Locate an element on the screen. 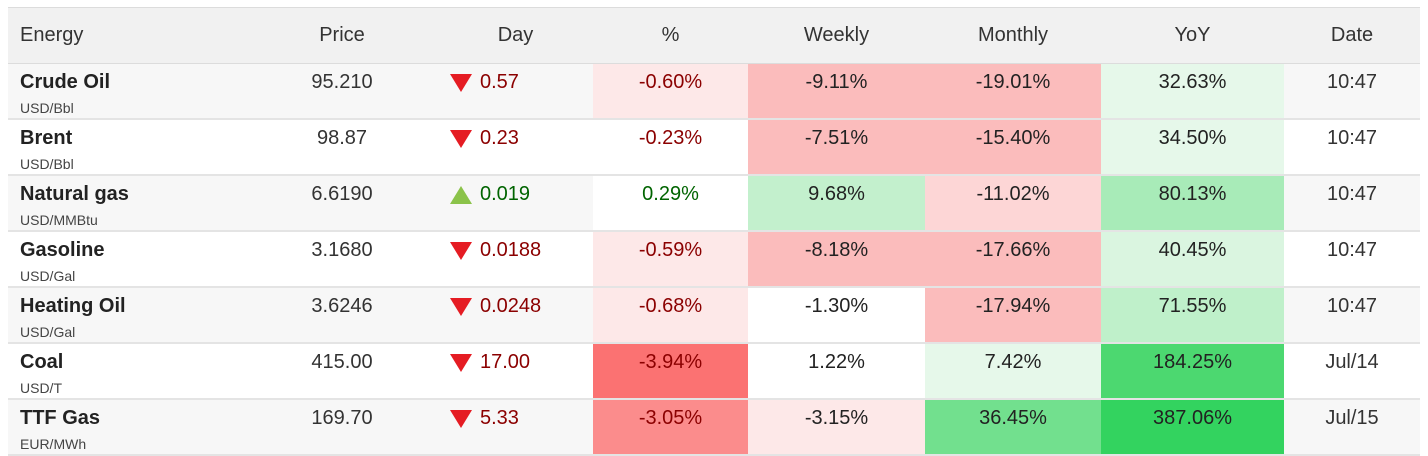  commodity-name-link: Brent is located at coordinates (46, 138).